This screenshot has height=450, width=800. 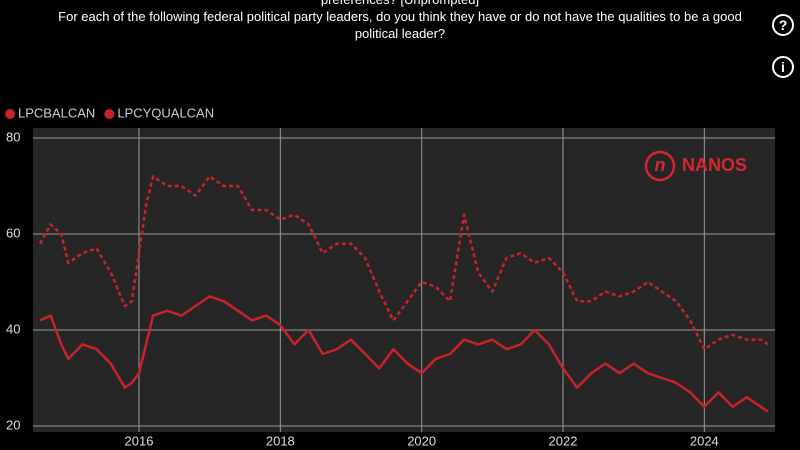 What do you see at coordinates (704, 440) in the screenshot?
I see `x-tick-label: 2024` at bounding box center [704, 440].